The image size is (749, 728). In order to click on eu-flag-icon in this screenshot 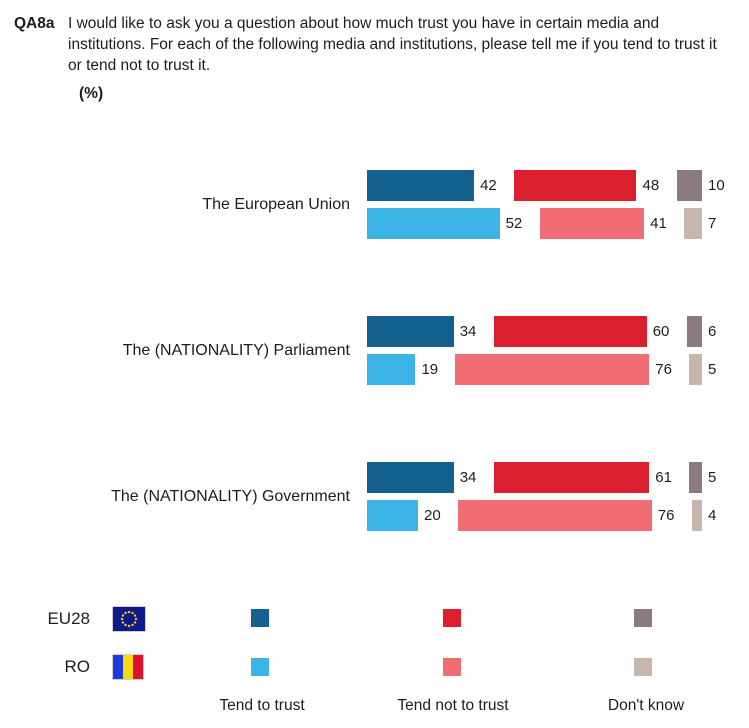, I will do `click(129, 619)`.